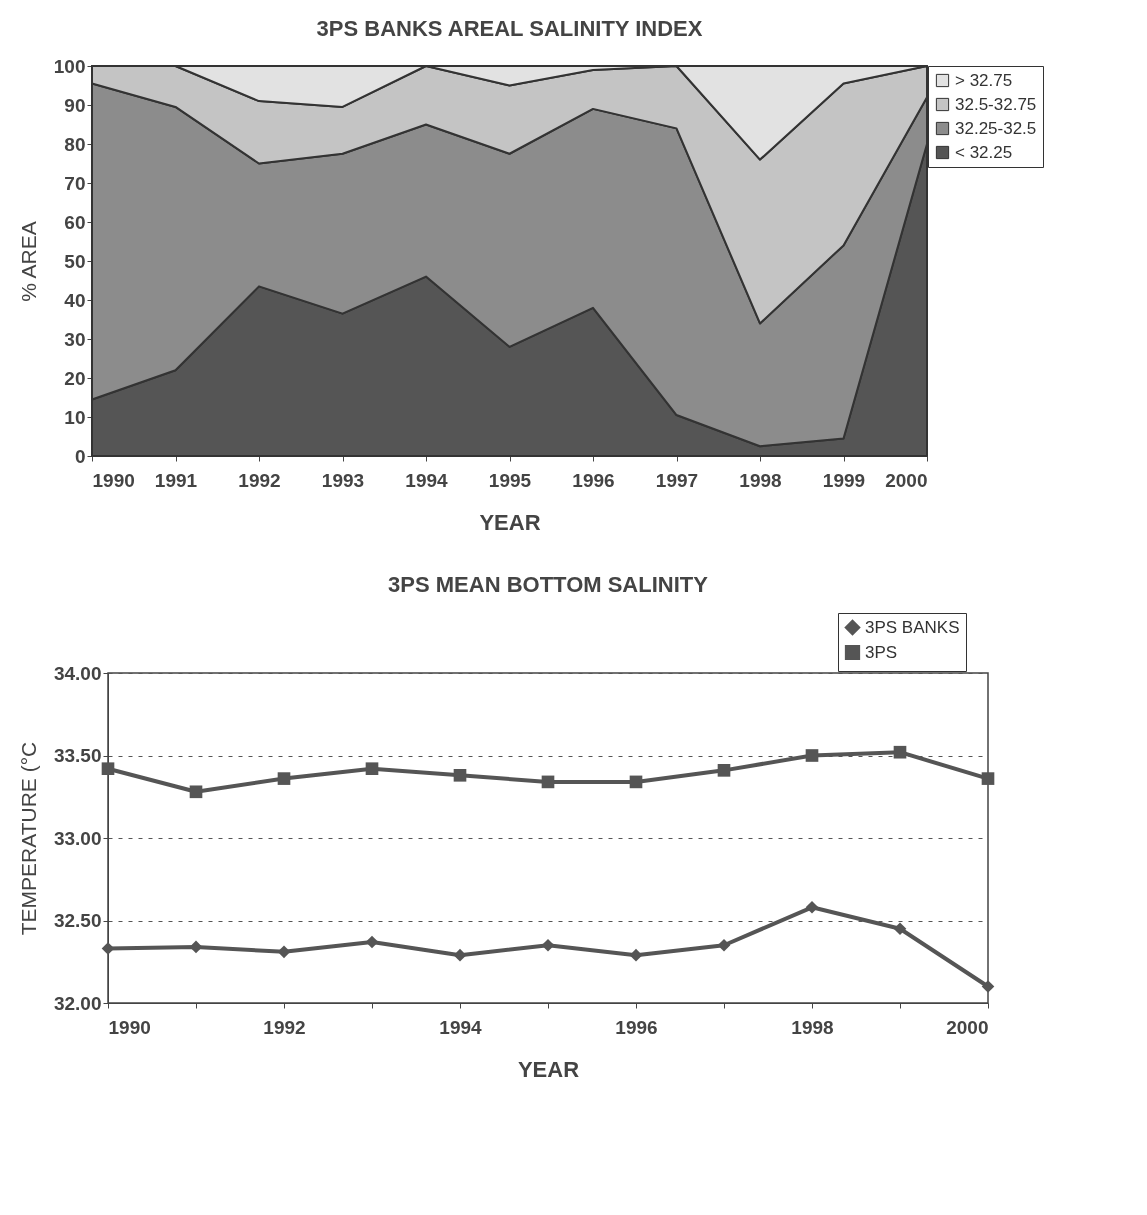  Describe the element at coordinates (677, 480) in the screenshot. I see `x-tick-label: 1997` at that location.